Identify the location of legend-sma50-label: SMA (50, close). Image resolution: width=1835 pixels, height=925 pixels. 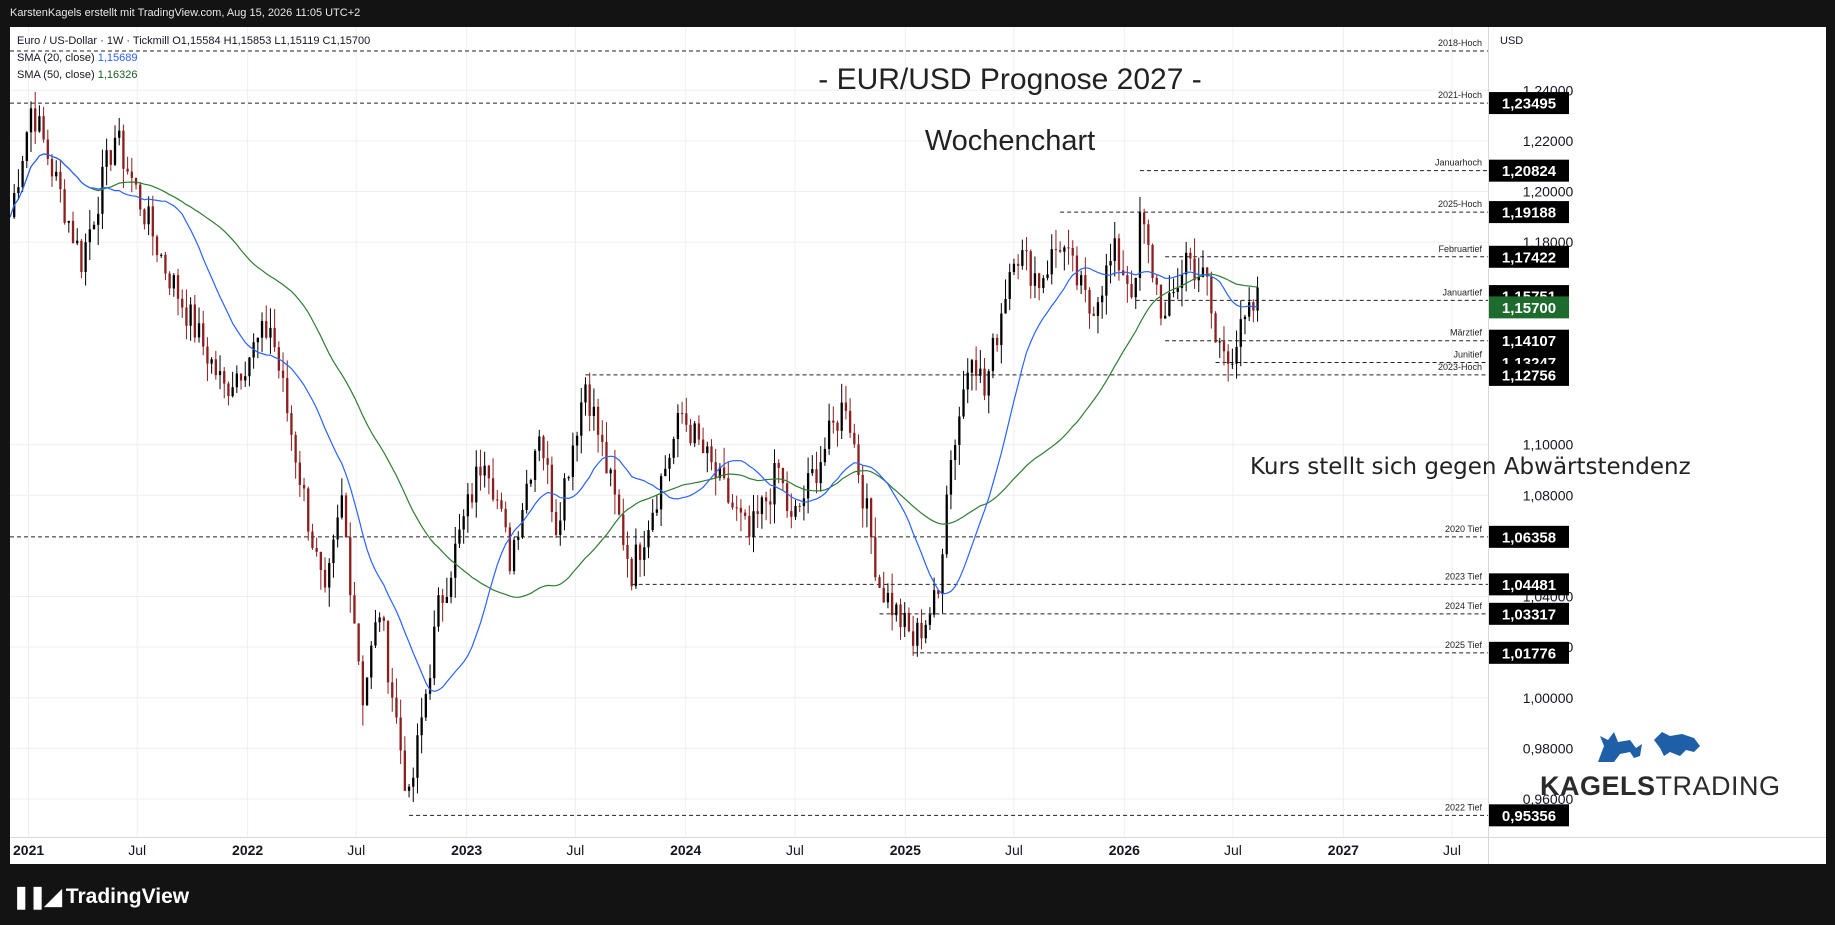
(56, 75).